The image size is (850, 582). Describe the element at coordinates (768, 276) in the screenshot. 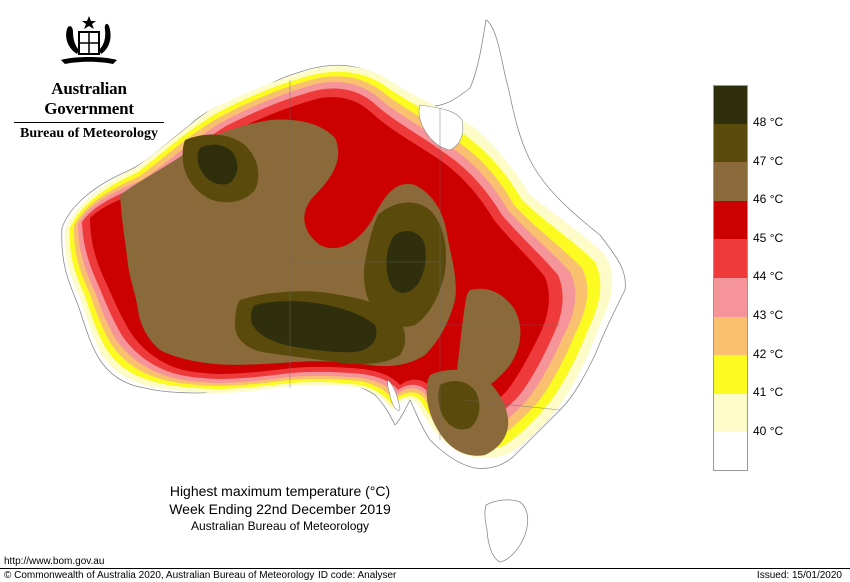

I see `legend-label: 44 °C` at that location.